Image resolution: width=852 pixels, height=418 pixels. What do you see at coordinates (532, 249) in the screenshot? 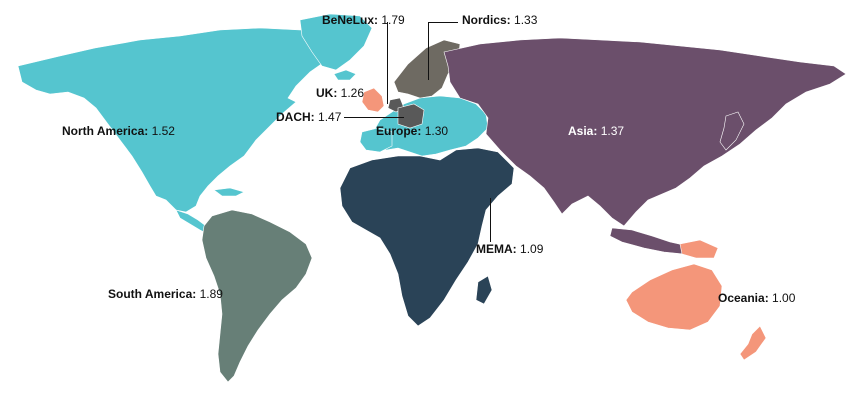
I see `mema-value: 1.09` at bounding box center [532, 249].